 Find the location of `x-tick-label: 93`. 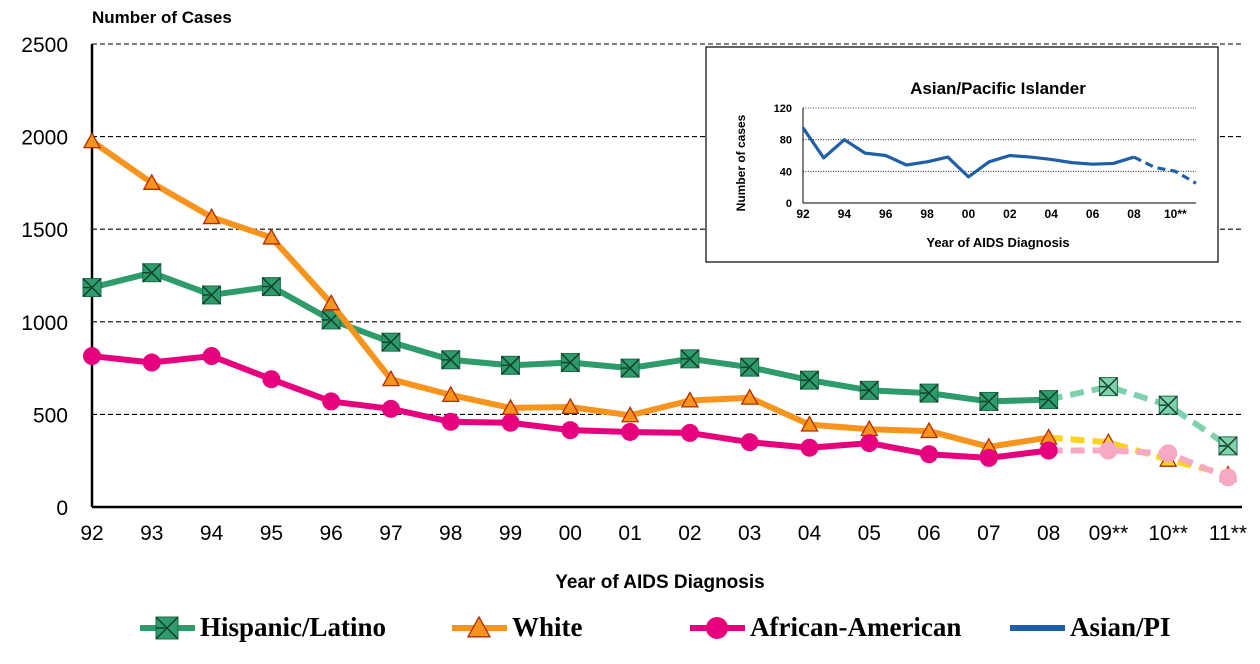

x-tick-label: 93 is located at coordinates (151, 533).